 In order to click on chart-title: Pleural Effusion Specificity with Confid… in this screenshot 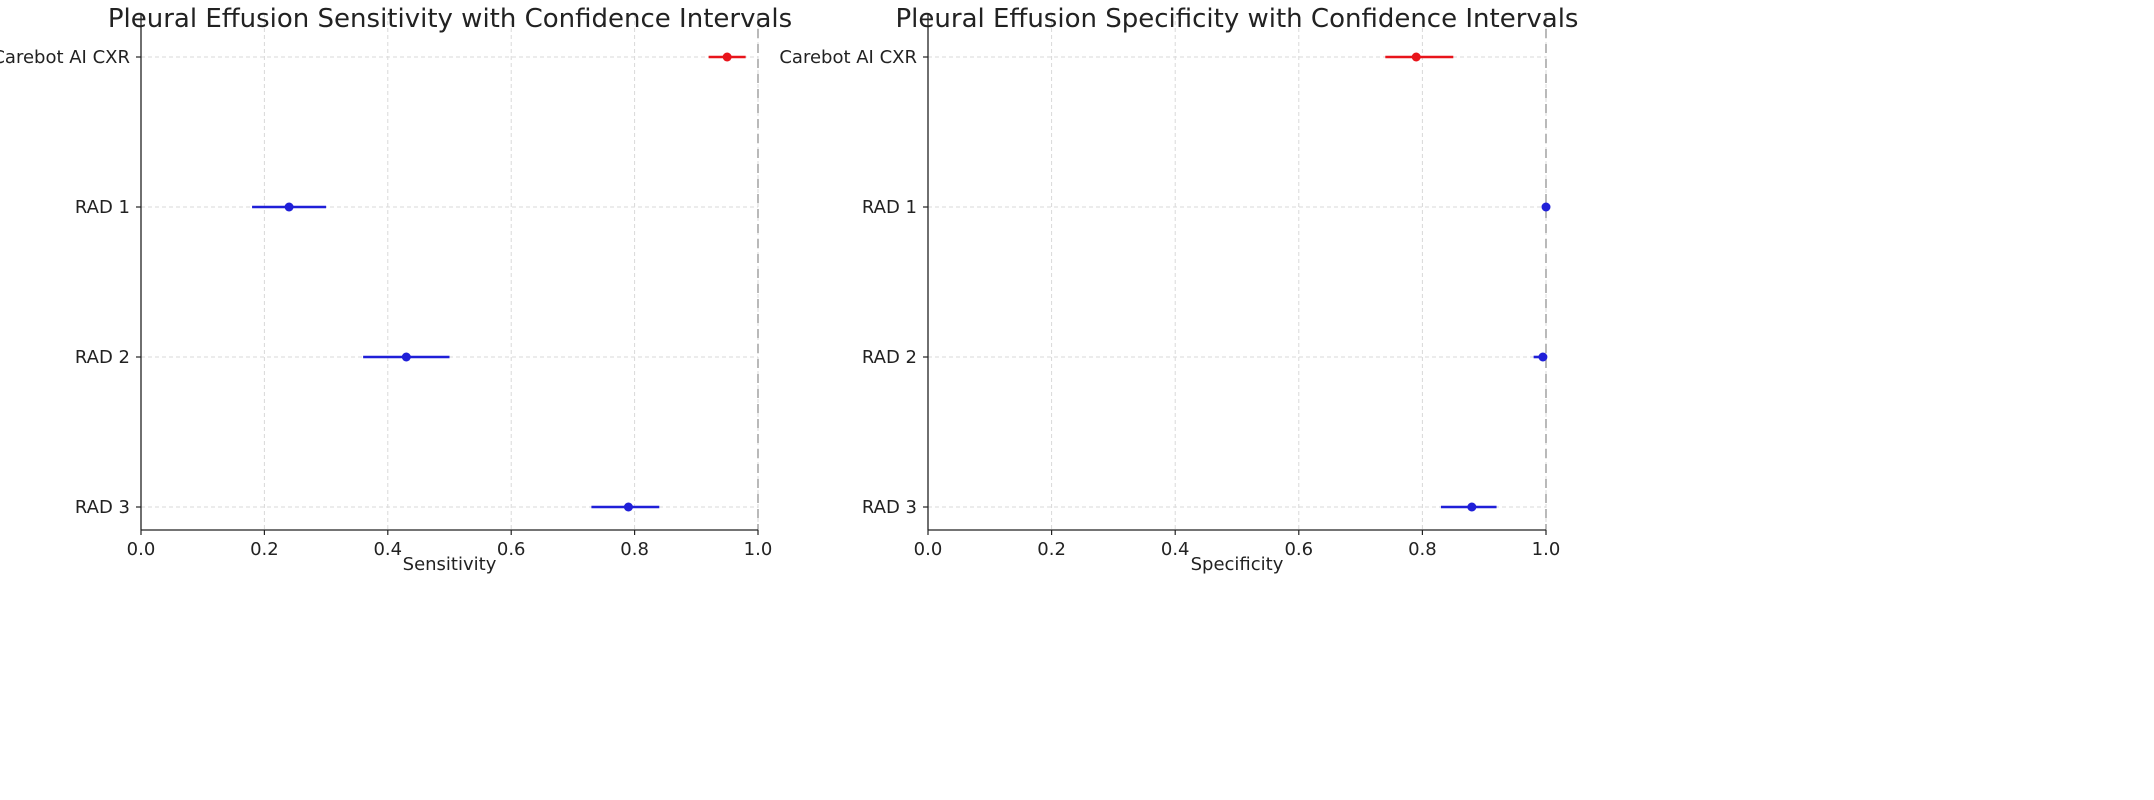, I will do `click(1237, 19)`.